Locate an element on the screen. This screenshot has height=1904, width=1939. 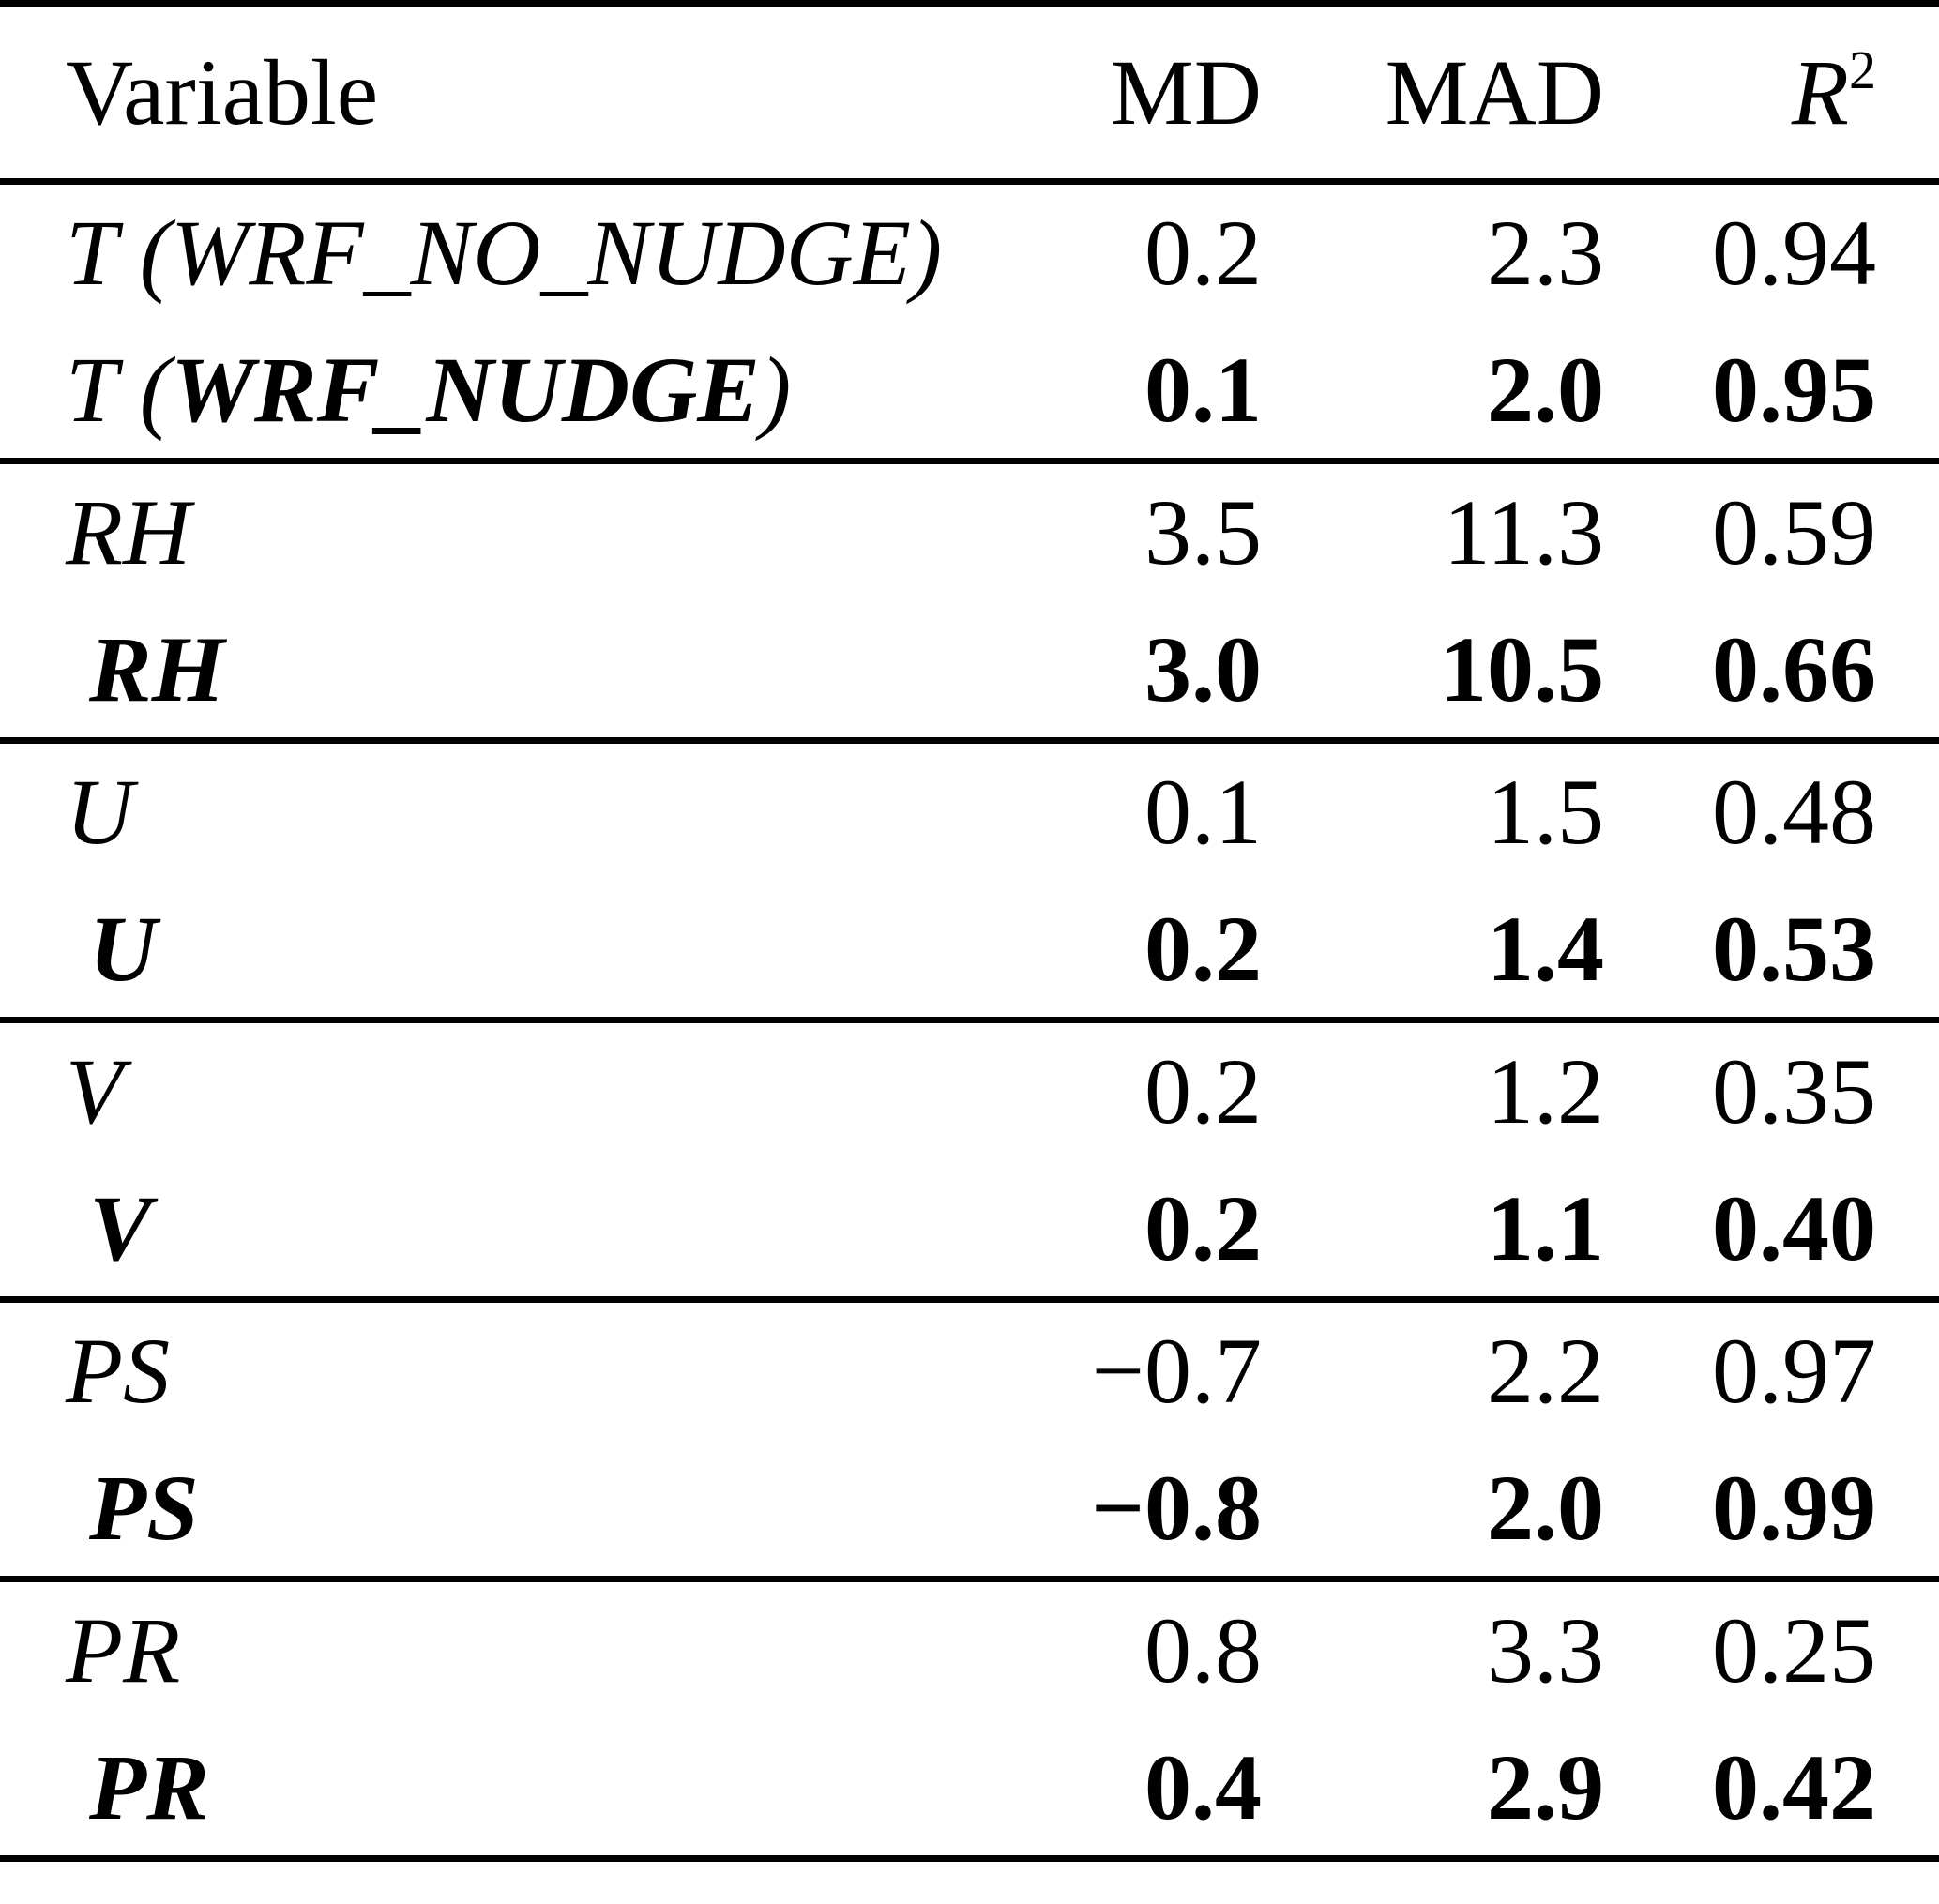
r2-cell: 0.25 is located at coordinates (1794, 1650).